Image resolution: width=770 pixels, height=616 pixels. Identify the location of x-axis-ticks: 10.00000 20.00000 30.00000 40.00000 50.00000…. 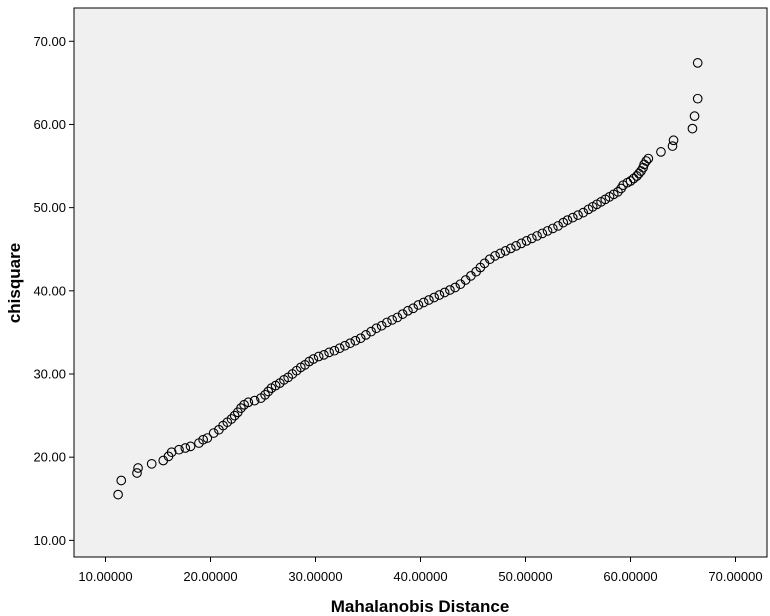
(420, 570).